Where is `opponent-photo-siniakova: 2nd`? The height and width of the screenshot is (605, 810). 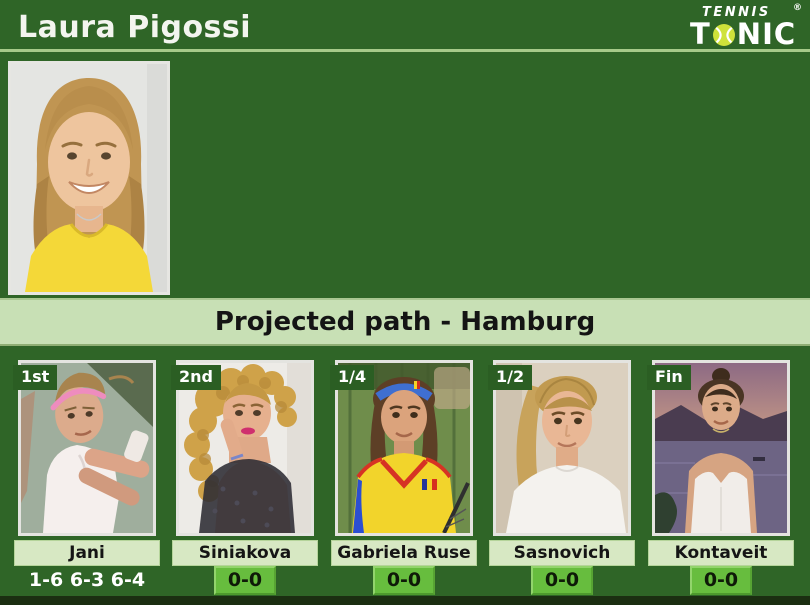 opponent-photo-siniakova: 2nd is located at coordinates (242, 448).